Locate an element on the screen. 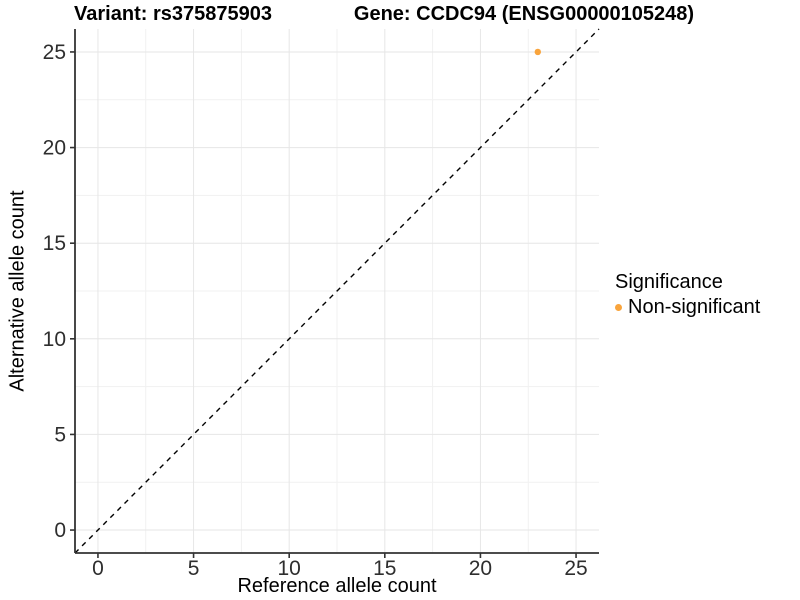 The height and width of the screenshot is (600, 800). y-tick-label: 20 is located at coordinates (54, 148).